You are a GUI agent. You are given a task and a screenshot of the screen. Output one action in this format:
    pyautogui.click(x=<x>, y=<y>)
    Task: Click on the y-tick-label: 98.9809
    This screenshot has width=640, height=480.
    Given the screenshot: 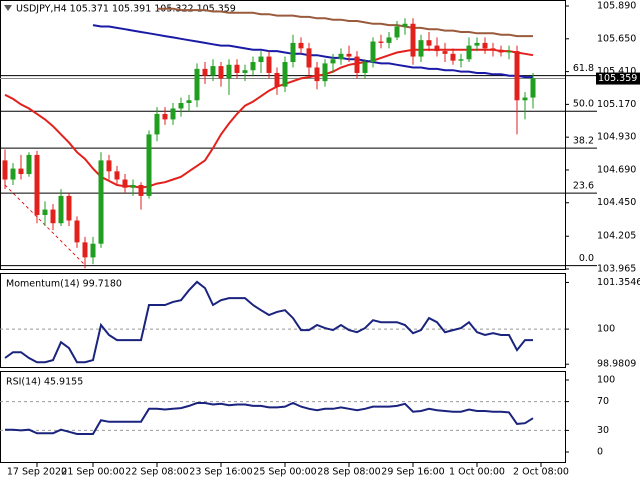 What is the action you would take?
    pyautogui.click(x=616, y=364)
    